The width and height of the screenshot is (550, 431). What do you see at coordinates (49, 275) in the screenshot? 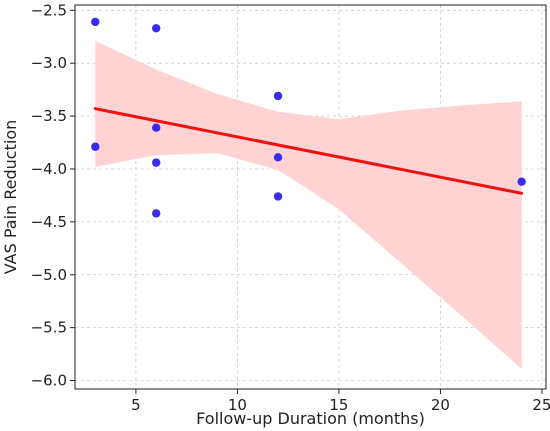
I see `y-tick-label: −5.0` at bounding box center [49, 275].